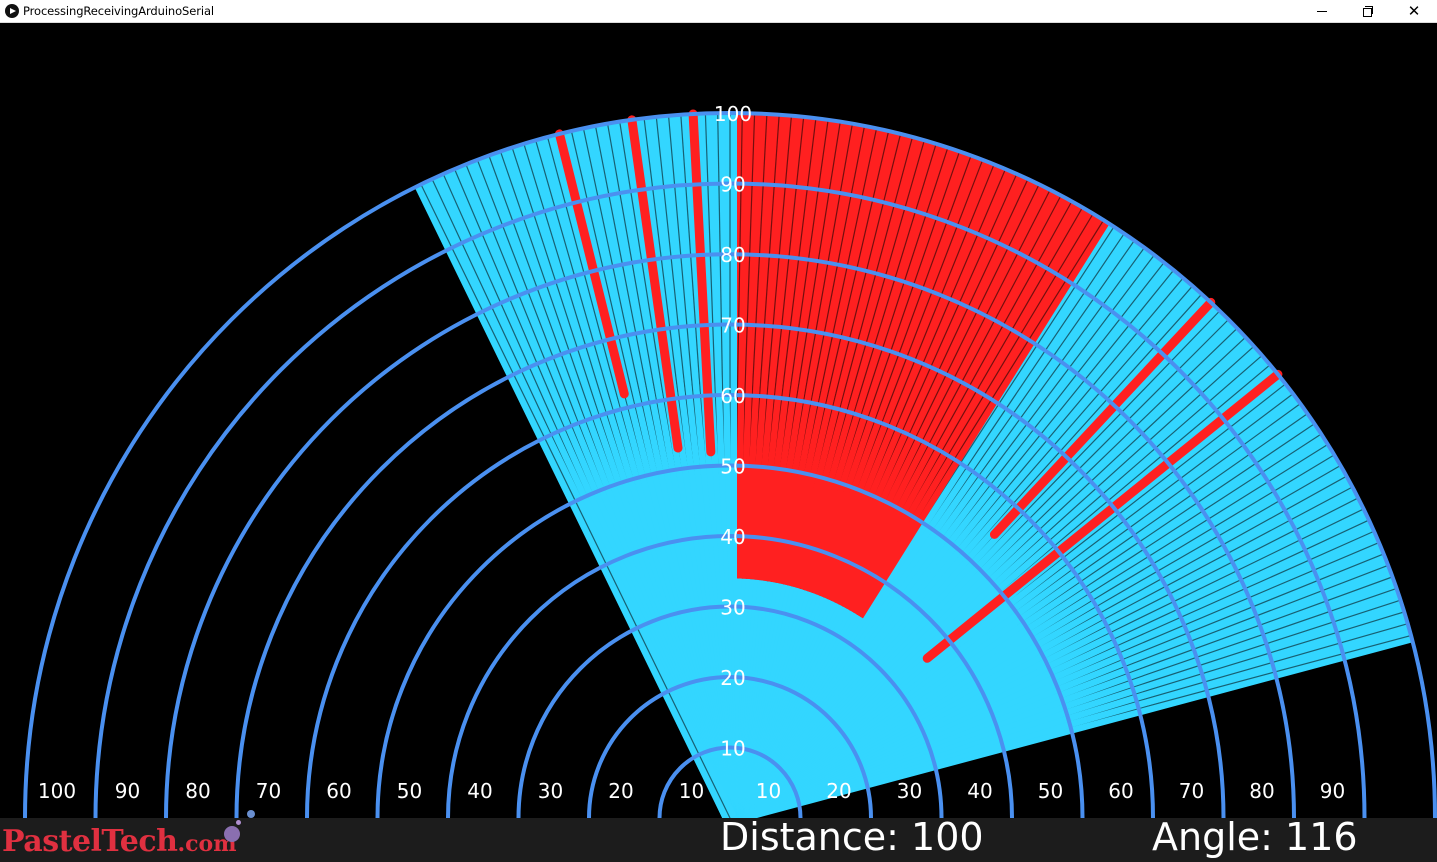 The width and height of the screenshot is (1437, 862). What do you see at coordinates (197, 791) in the screenshot?
I see `left-range-label: 80` at bounding box center [197, 791].